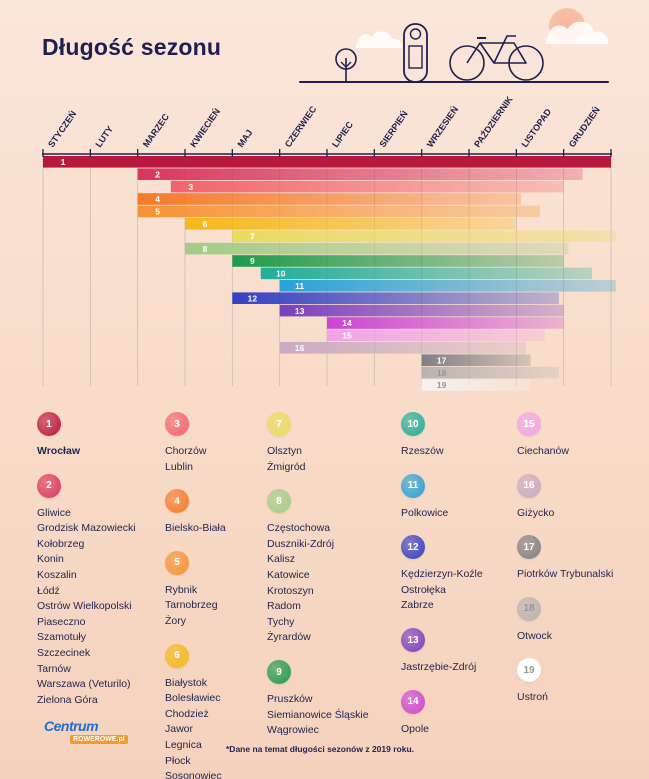 Image resolution: width=649 pixels, height=779 pixels. What do you see at coordinates (205, 128) in the screenshot?
I see `month-label: KWIECIEŃ` at bounding box center [205, 128].